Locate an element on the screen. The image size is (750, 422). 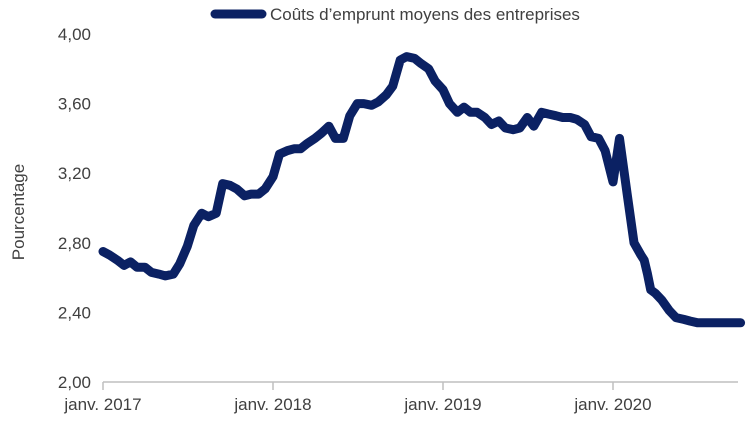
y-tick-label: 2,80 is located at coordinates (74, 243).